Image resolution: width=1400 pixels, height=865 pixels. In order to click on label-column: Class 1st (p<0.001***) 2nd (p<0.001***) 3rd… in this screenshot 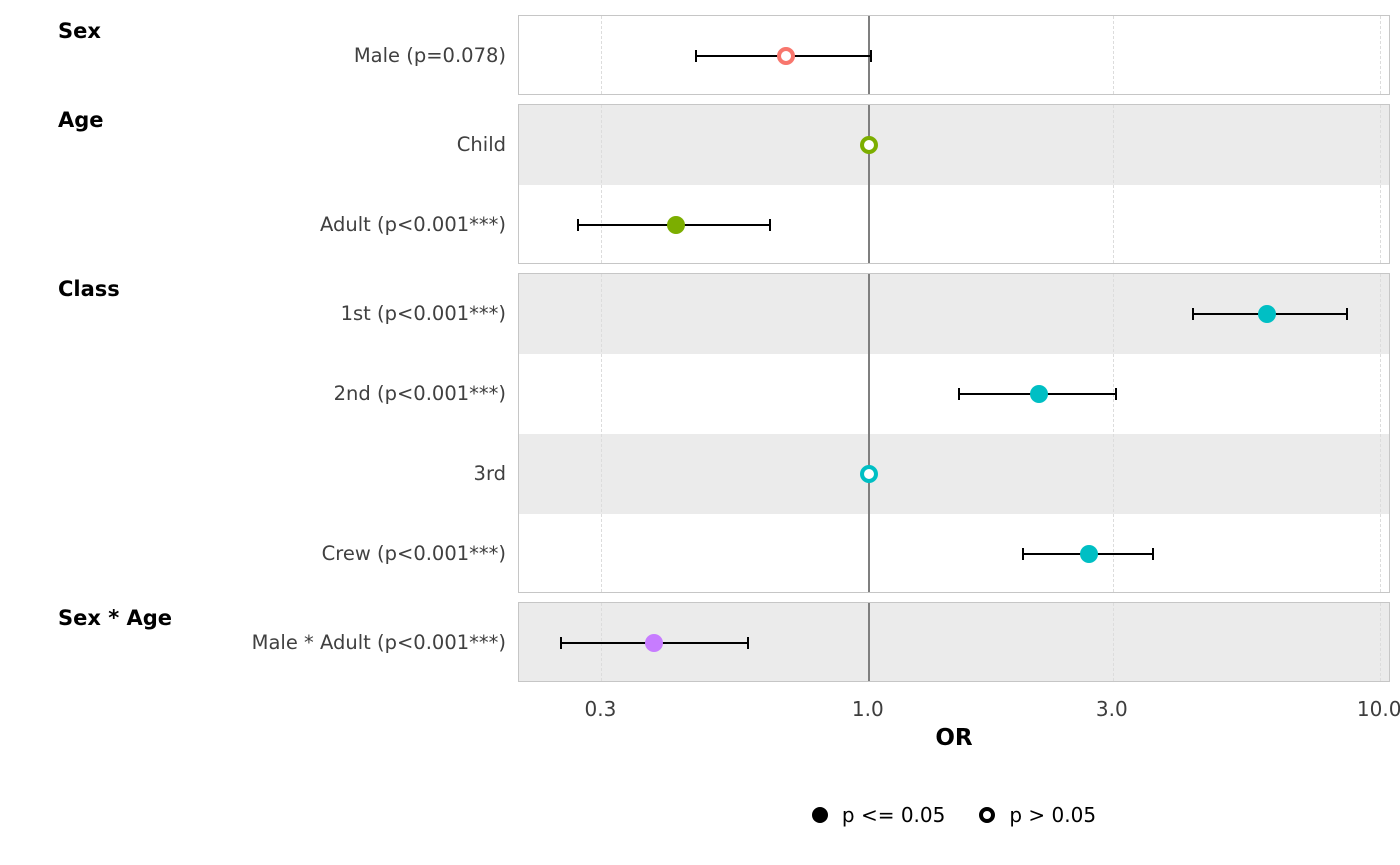, I will do `click(259, 433)`.